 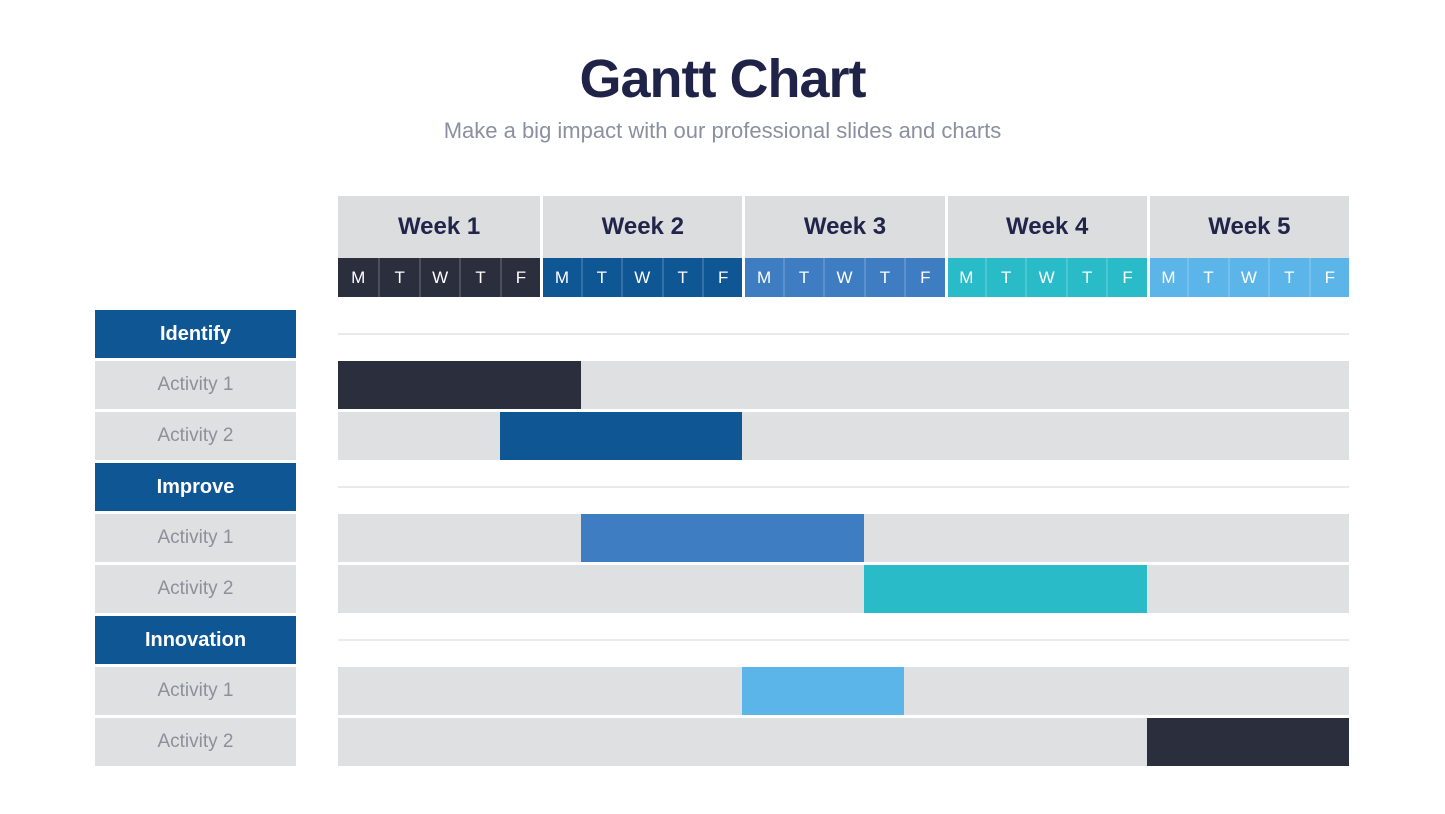 I want to click on week-label: Week 1, so click(x=439, y=226).